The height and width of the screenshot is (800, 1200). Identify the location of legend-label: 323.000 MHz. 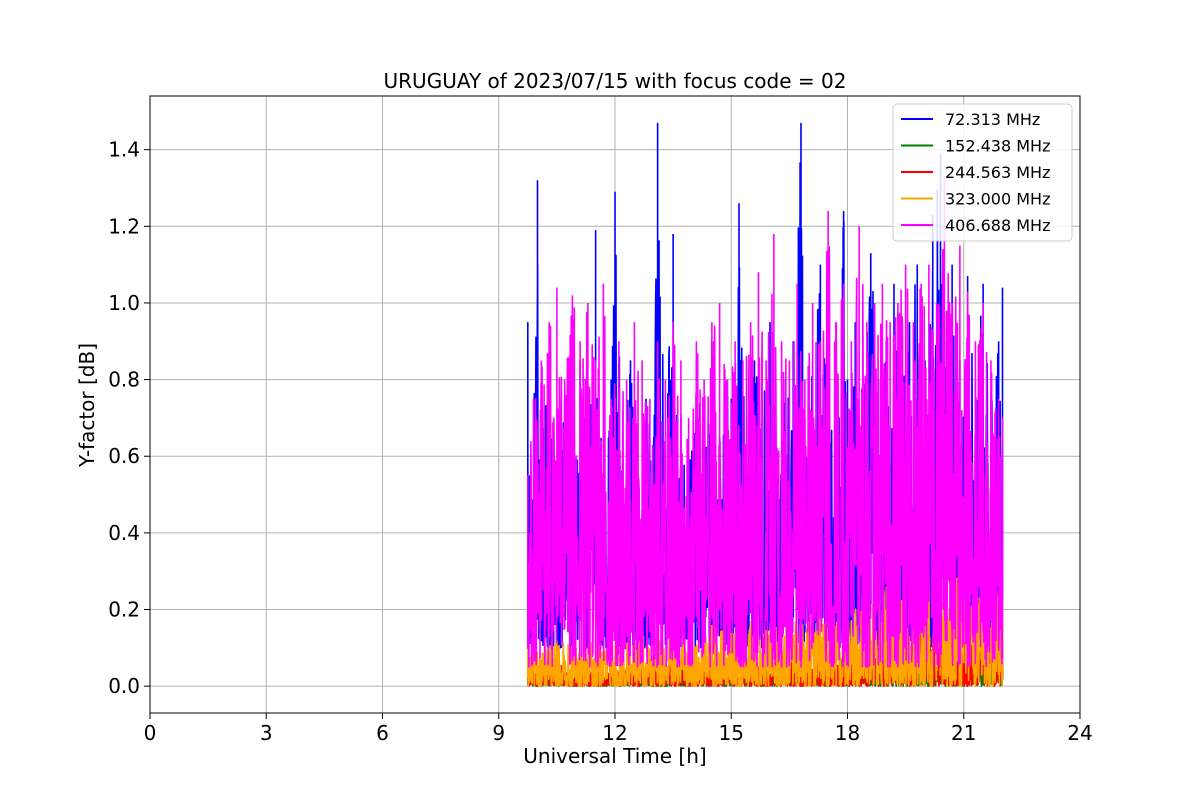
(997, 199).